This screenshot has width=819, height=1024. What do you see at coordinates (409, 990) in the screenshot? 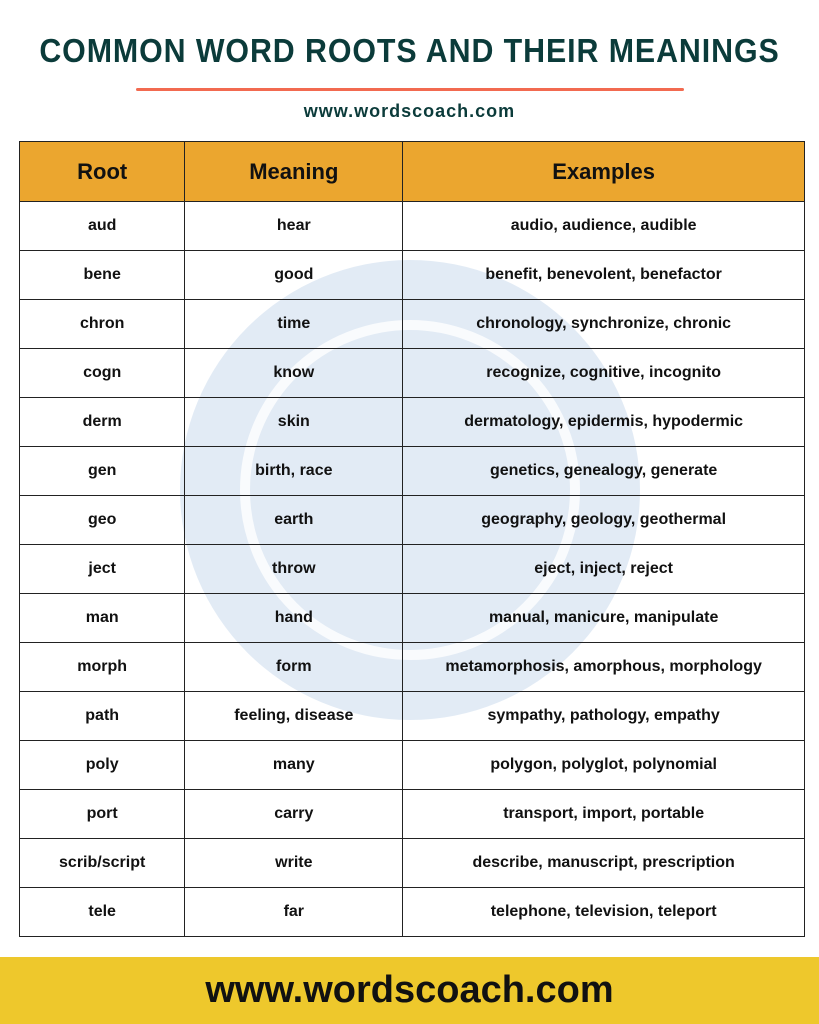
I see `footer-banner: www.wordscoach.com` at bounding box center [409, 990].